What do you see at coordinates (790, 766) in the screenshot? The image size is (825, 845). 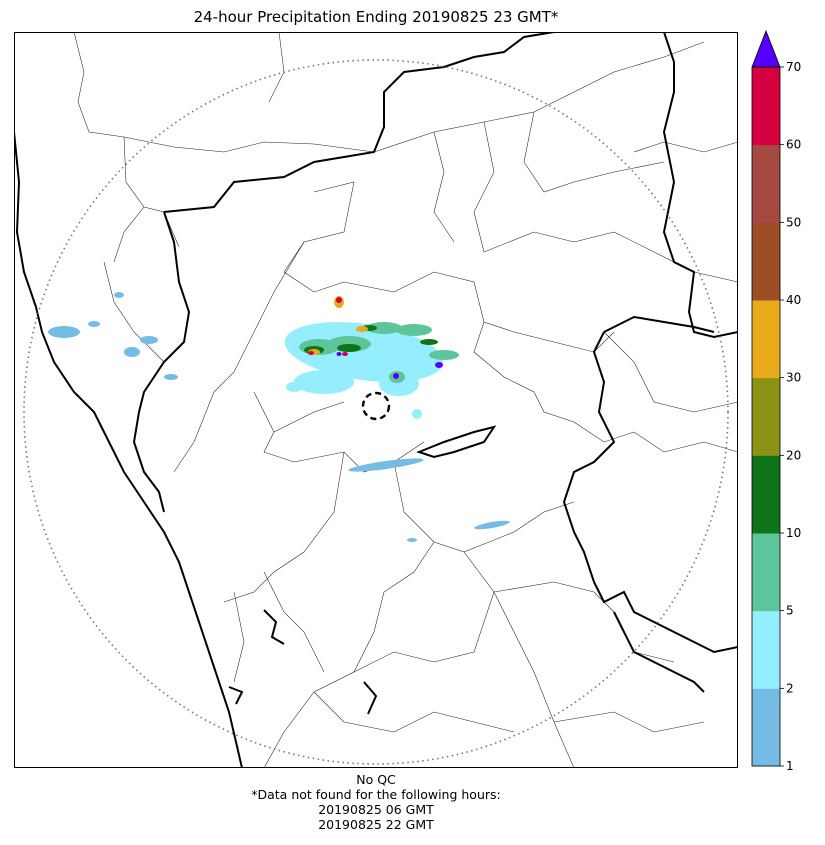 I see `colorbar-tick-label: 1` at bounding box center [790, 766].